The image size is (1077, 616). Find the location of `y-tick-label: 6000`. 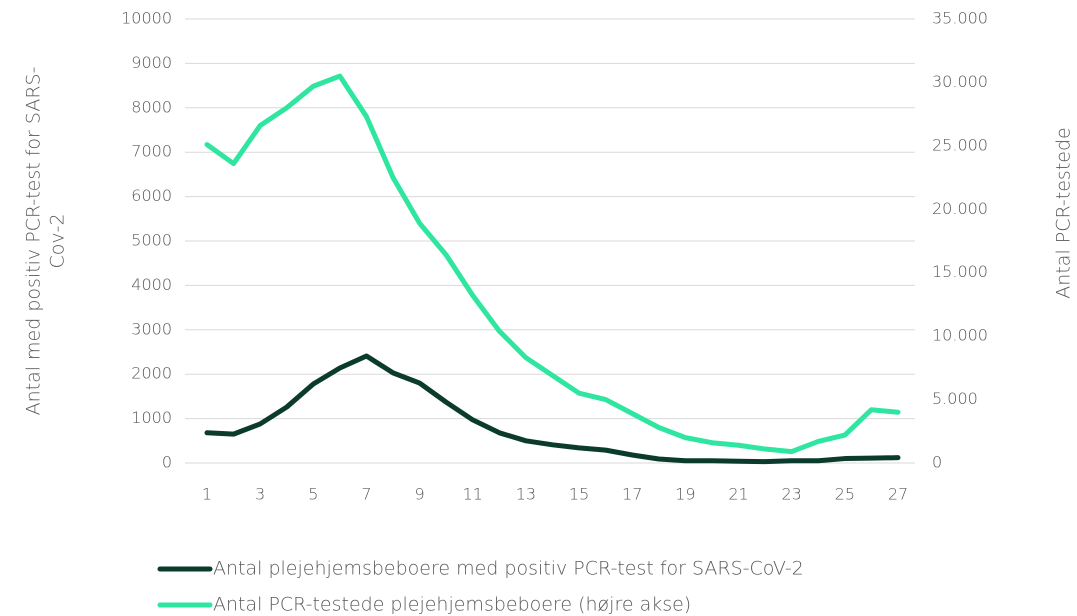

y-tick-label: 6000 is located at coordinates (151, 195).